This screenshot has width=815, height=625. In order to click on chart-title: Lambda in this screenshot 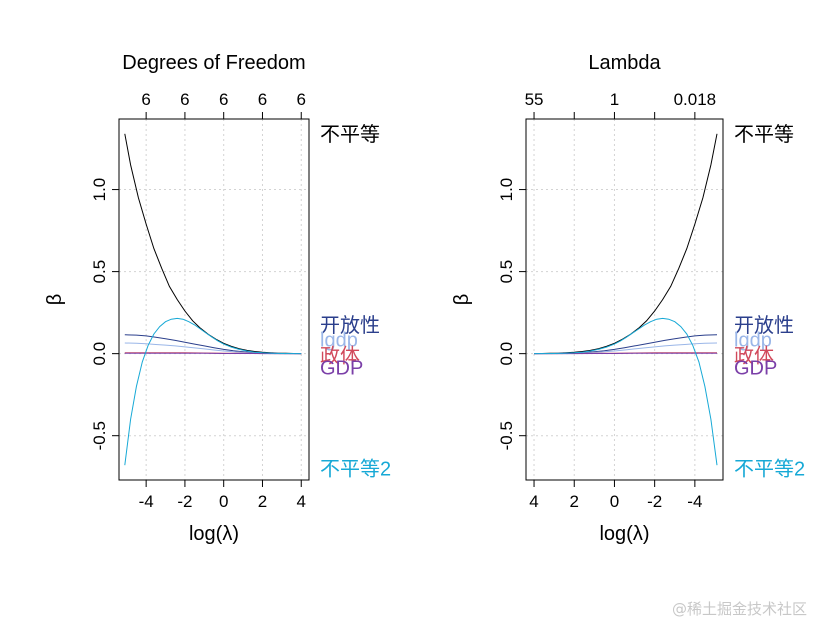, I will do `click(624, 63)`.